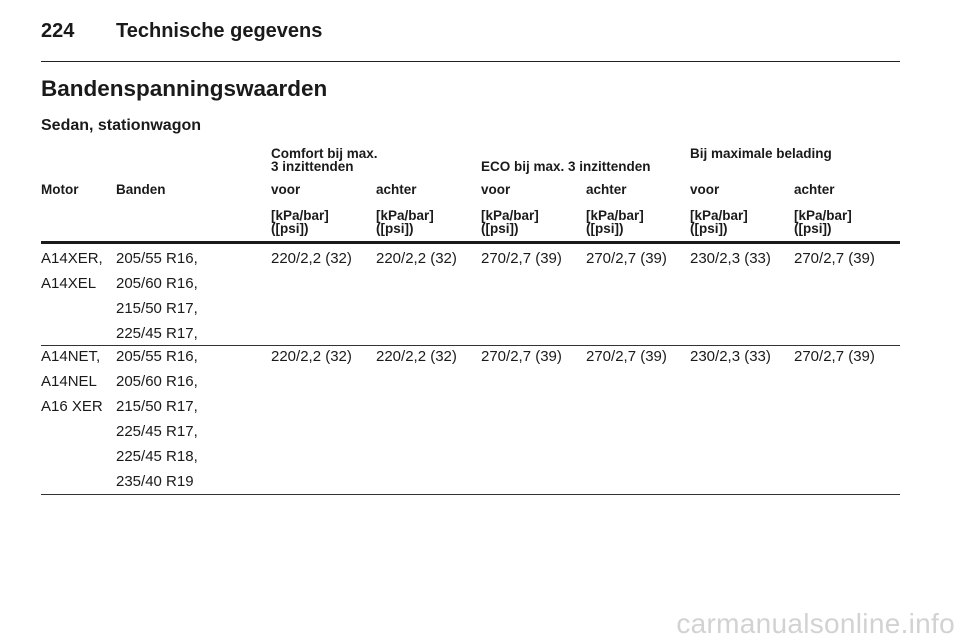  What do you see at coordinates (730, 356) in the screenshot?
I see `row-2-max-front: 230/2,3 (33)` at bounding box center [730, 356].